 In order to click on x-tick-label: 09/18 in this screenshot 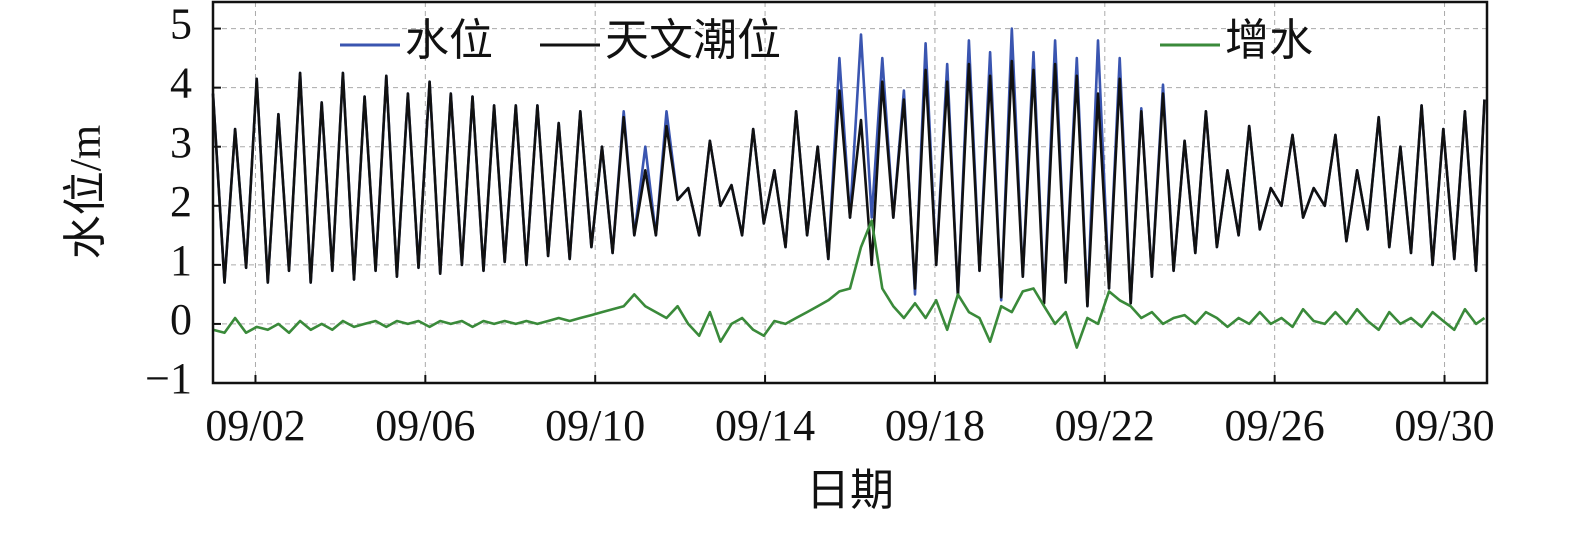, I will do `click(935, 425)`.